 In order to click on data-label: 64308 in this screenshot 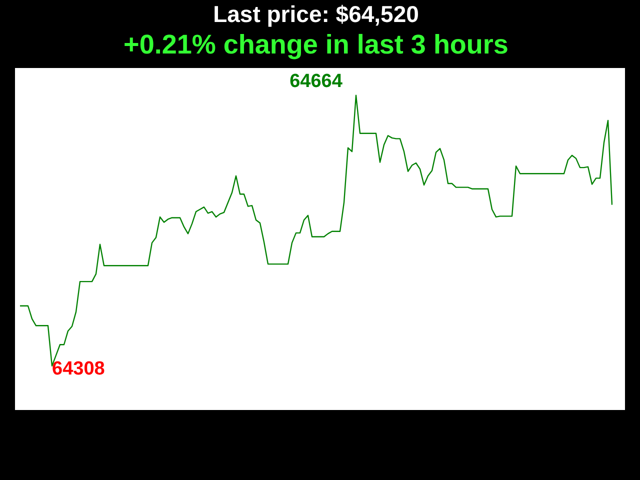, I will do `click(78, 369)`.